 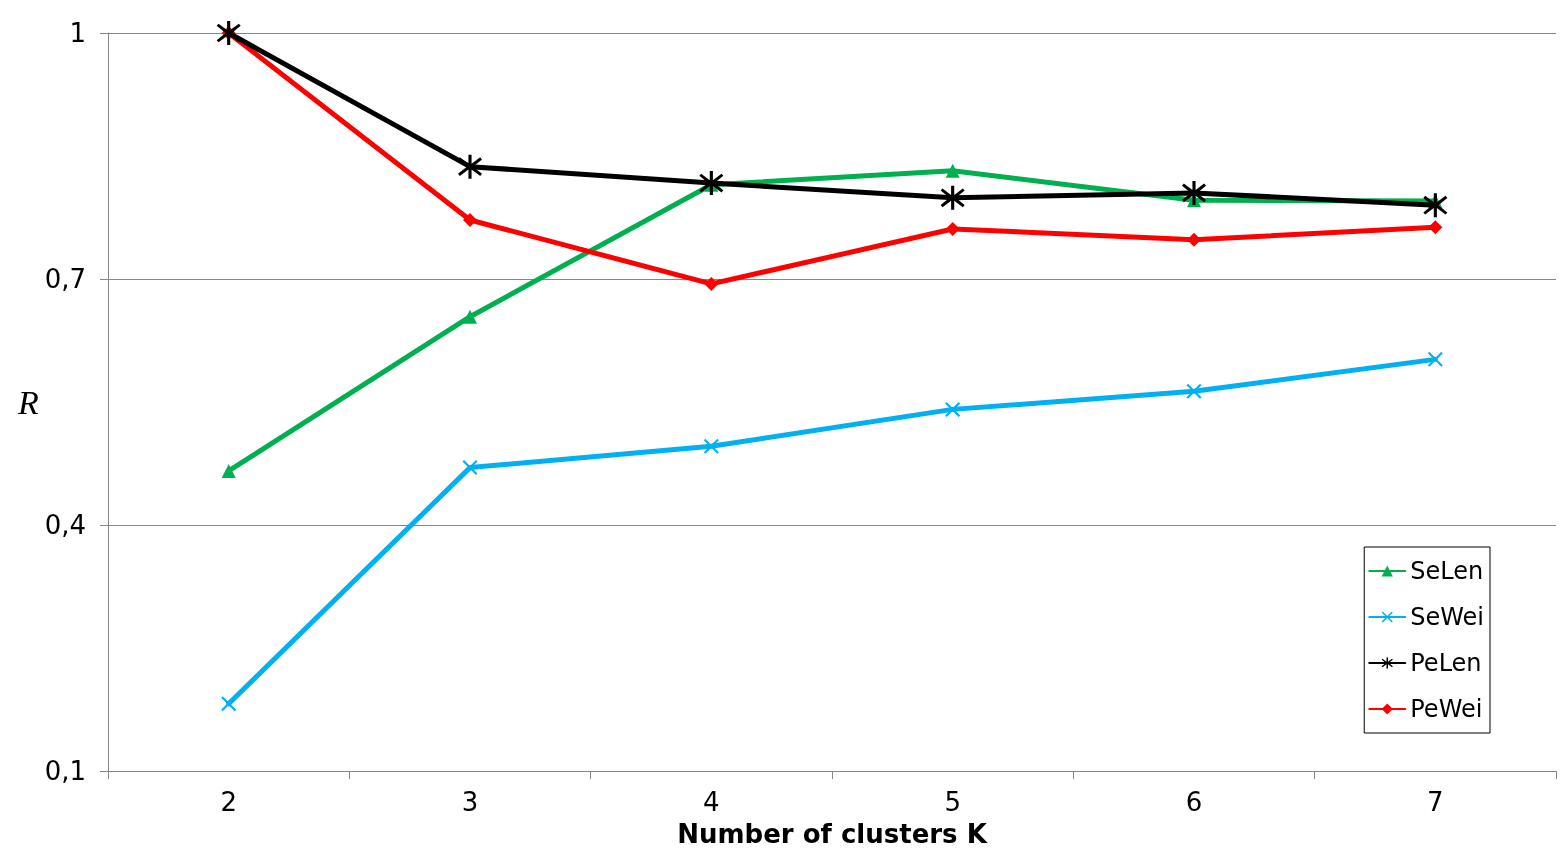 What do you see at coordinates (1447, 617) in the screenshot?
I see `legend-label: SeWei` at bounding box center [1447, 617].